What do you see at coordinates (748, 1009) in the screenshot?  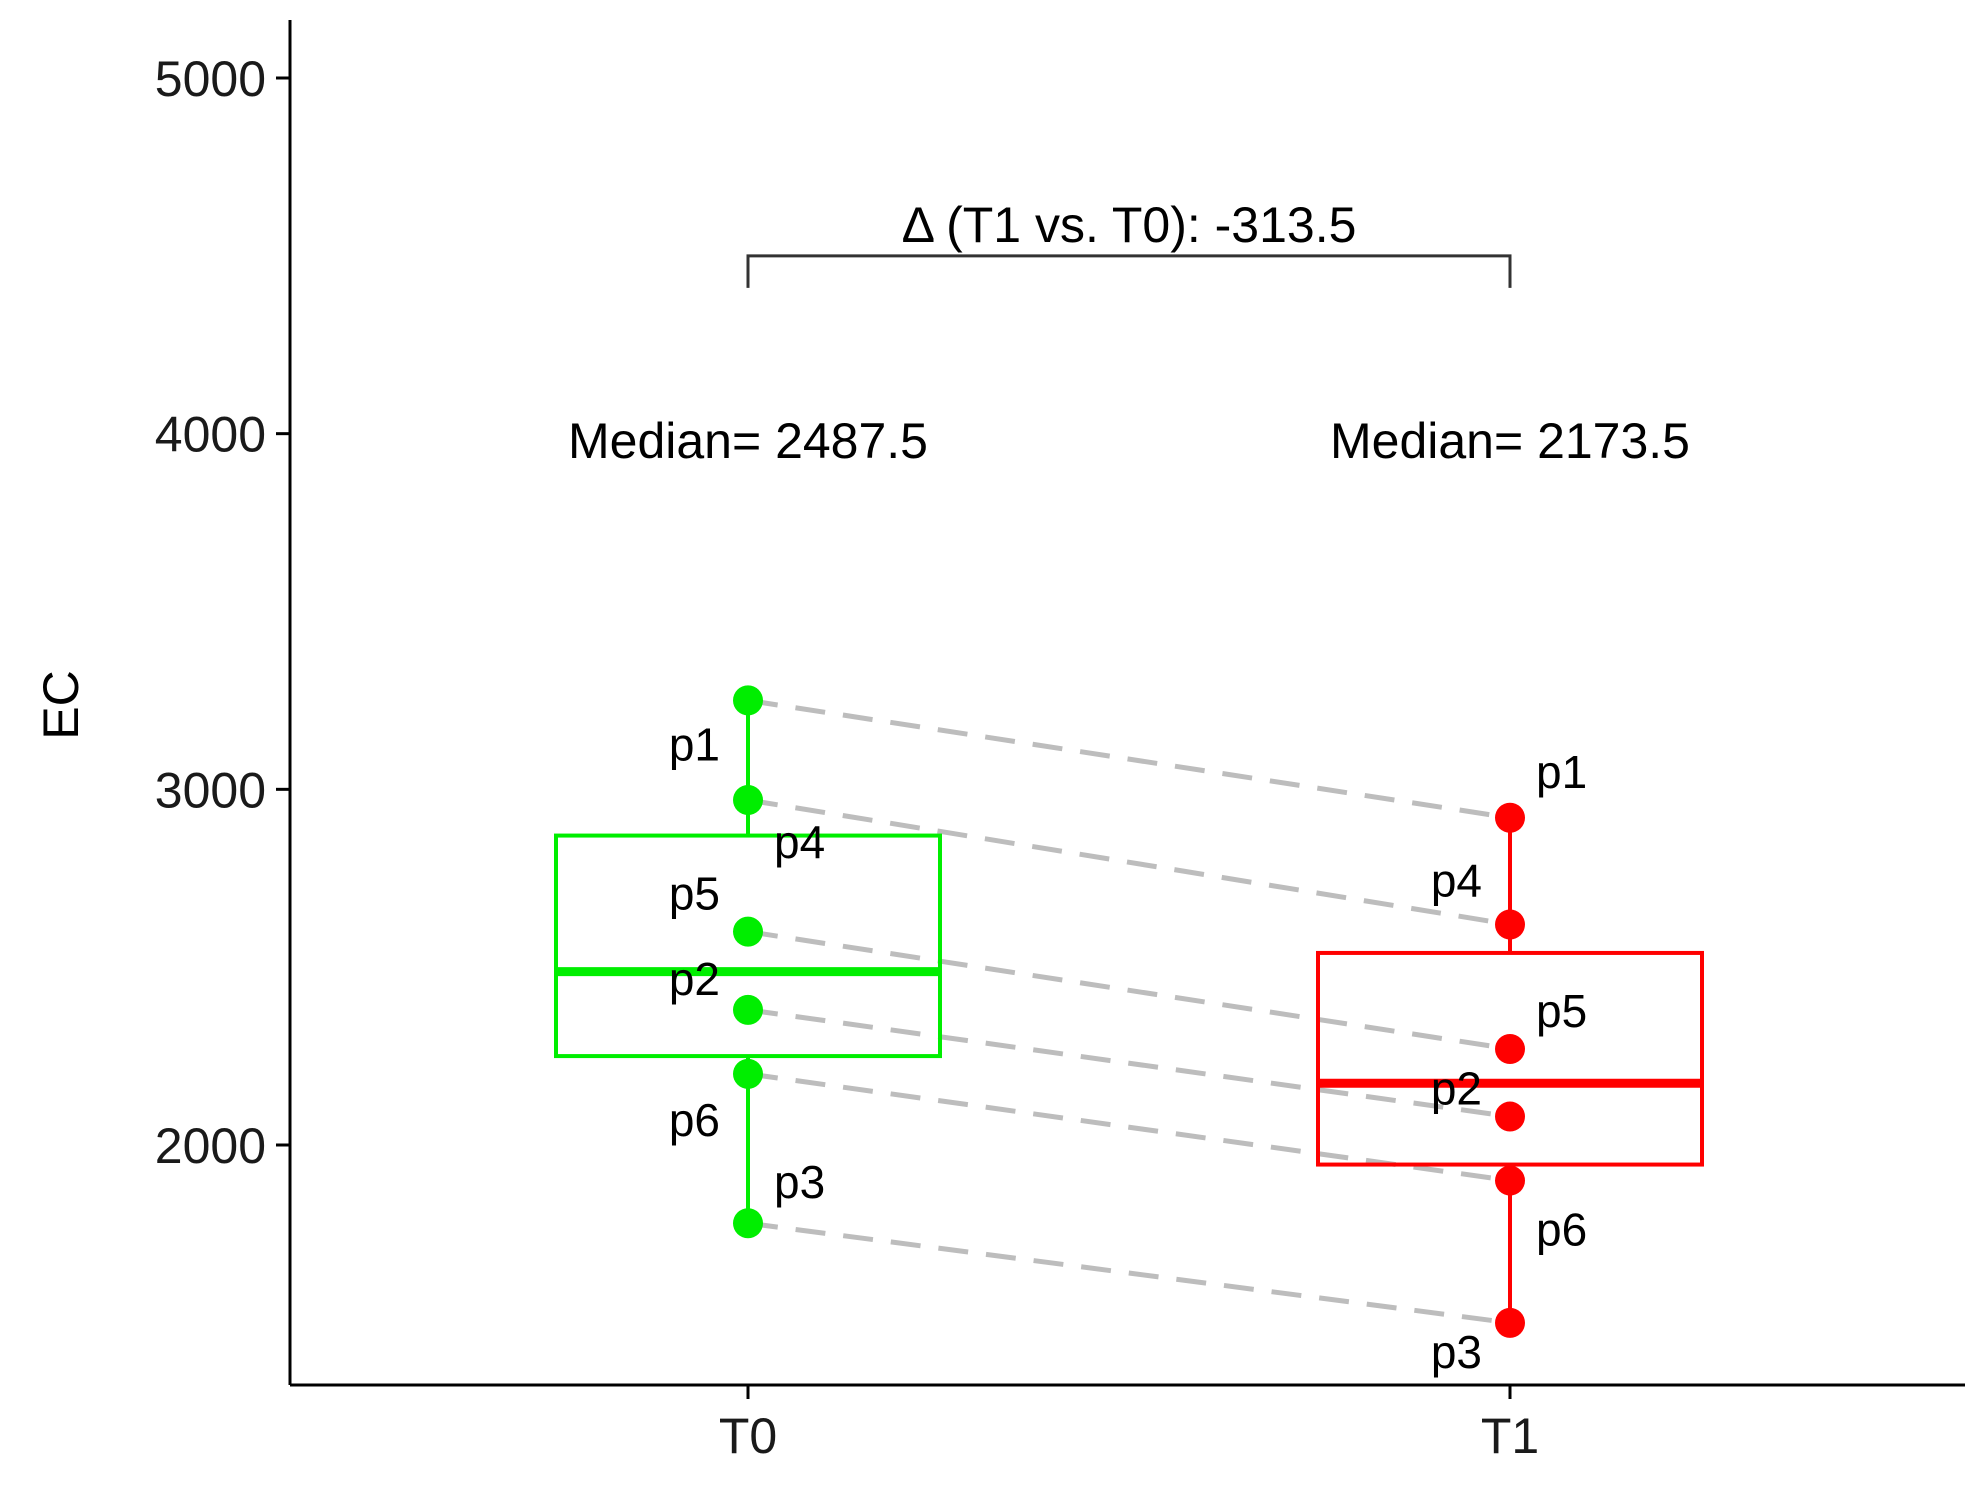 I see `point-t0-p2` at bounding box center [748, 1009].